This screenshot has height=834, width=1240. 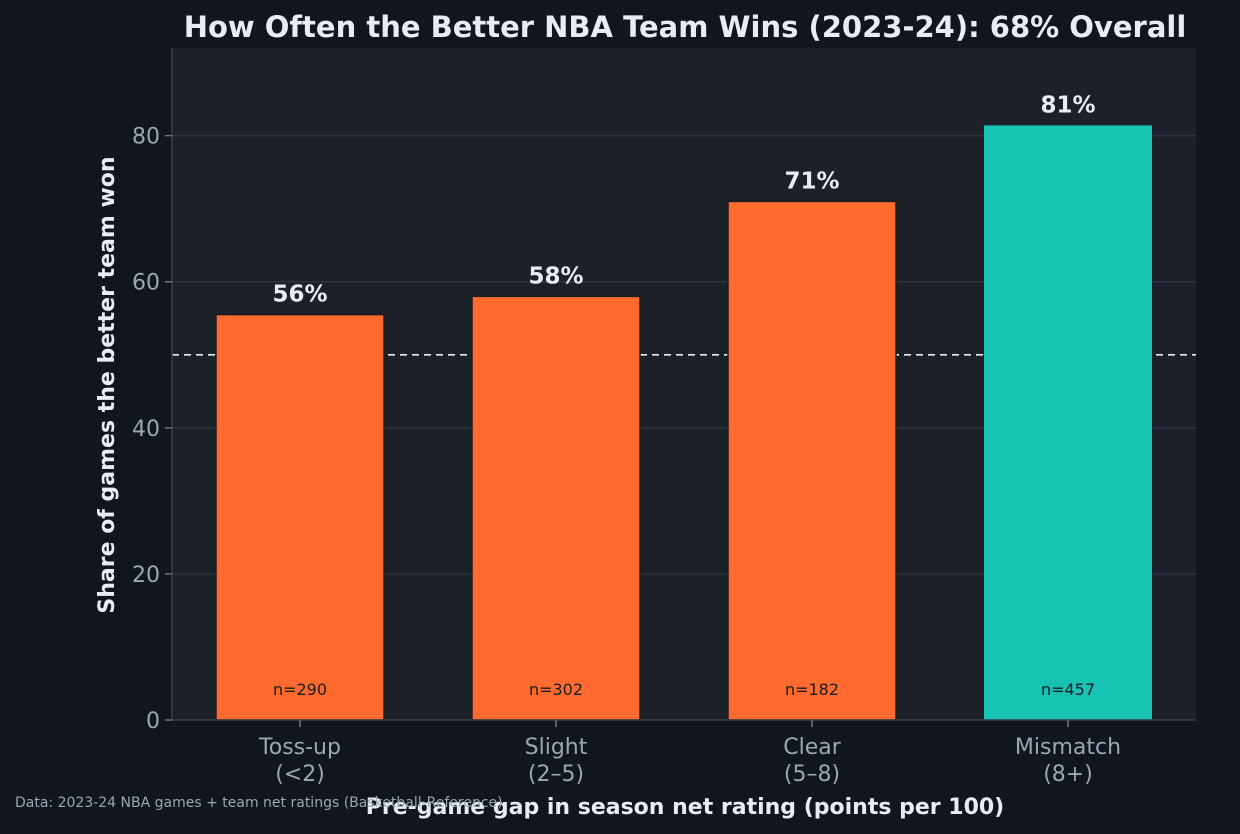 What do you see at coordinates (811, 181) in the screenshot?
I see `bar-value-label: 71%` at bounding box center [811, 181].